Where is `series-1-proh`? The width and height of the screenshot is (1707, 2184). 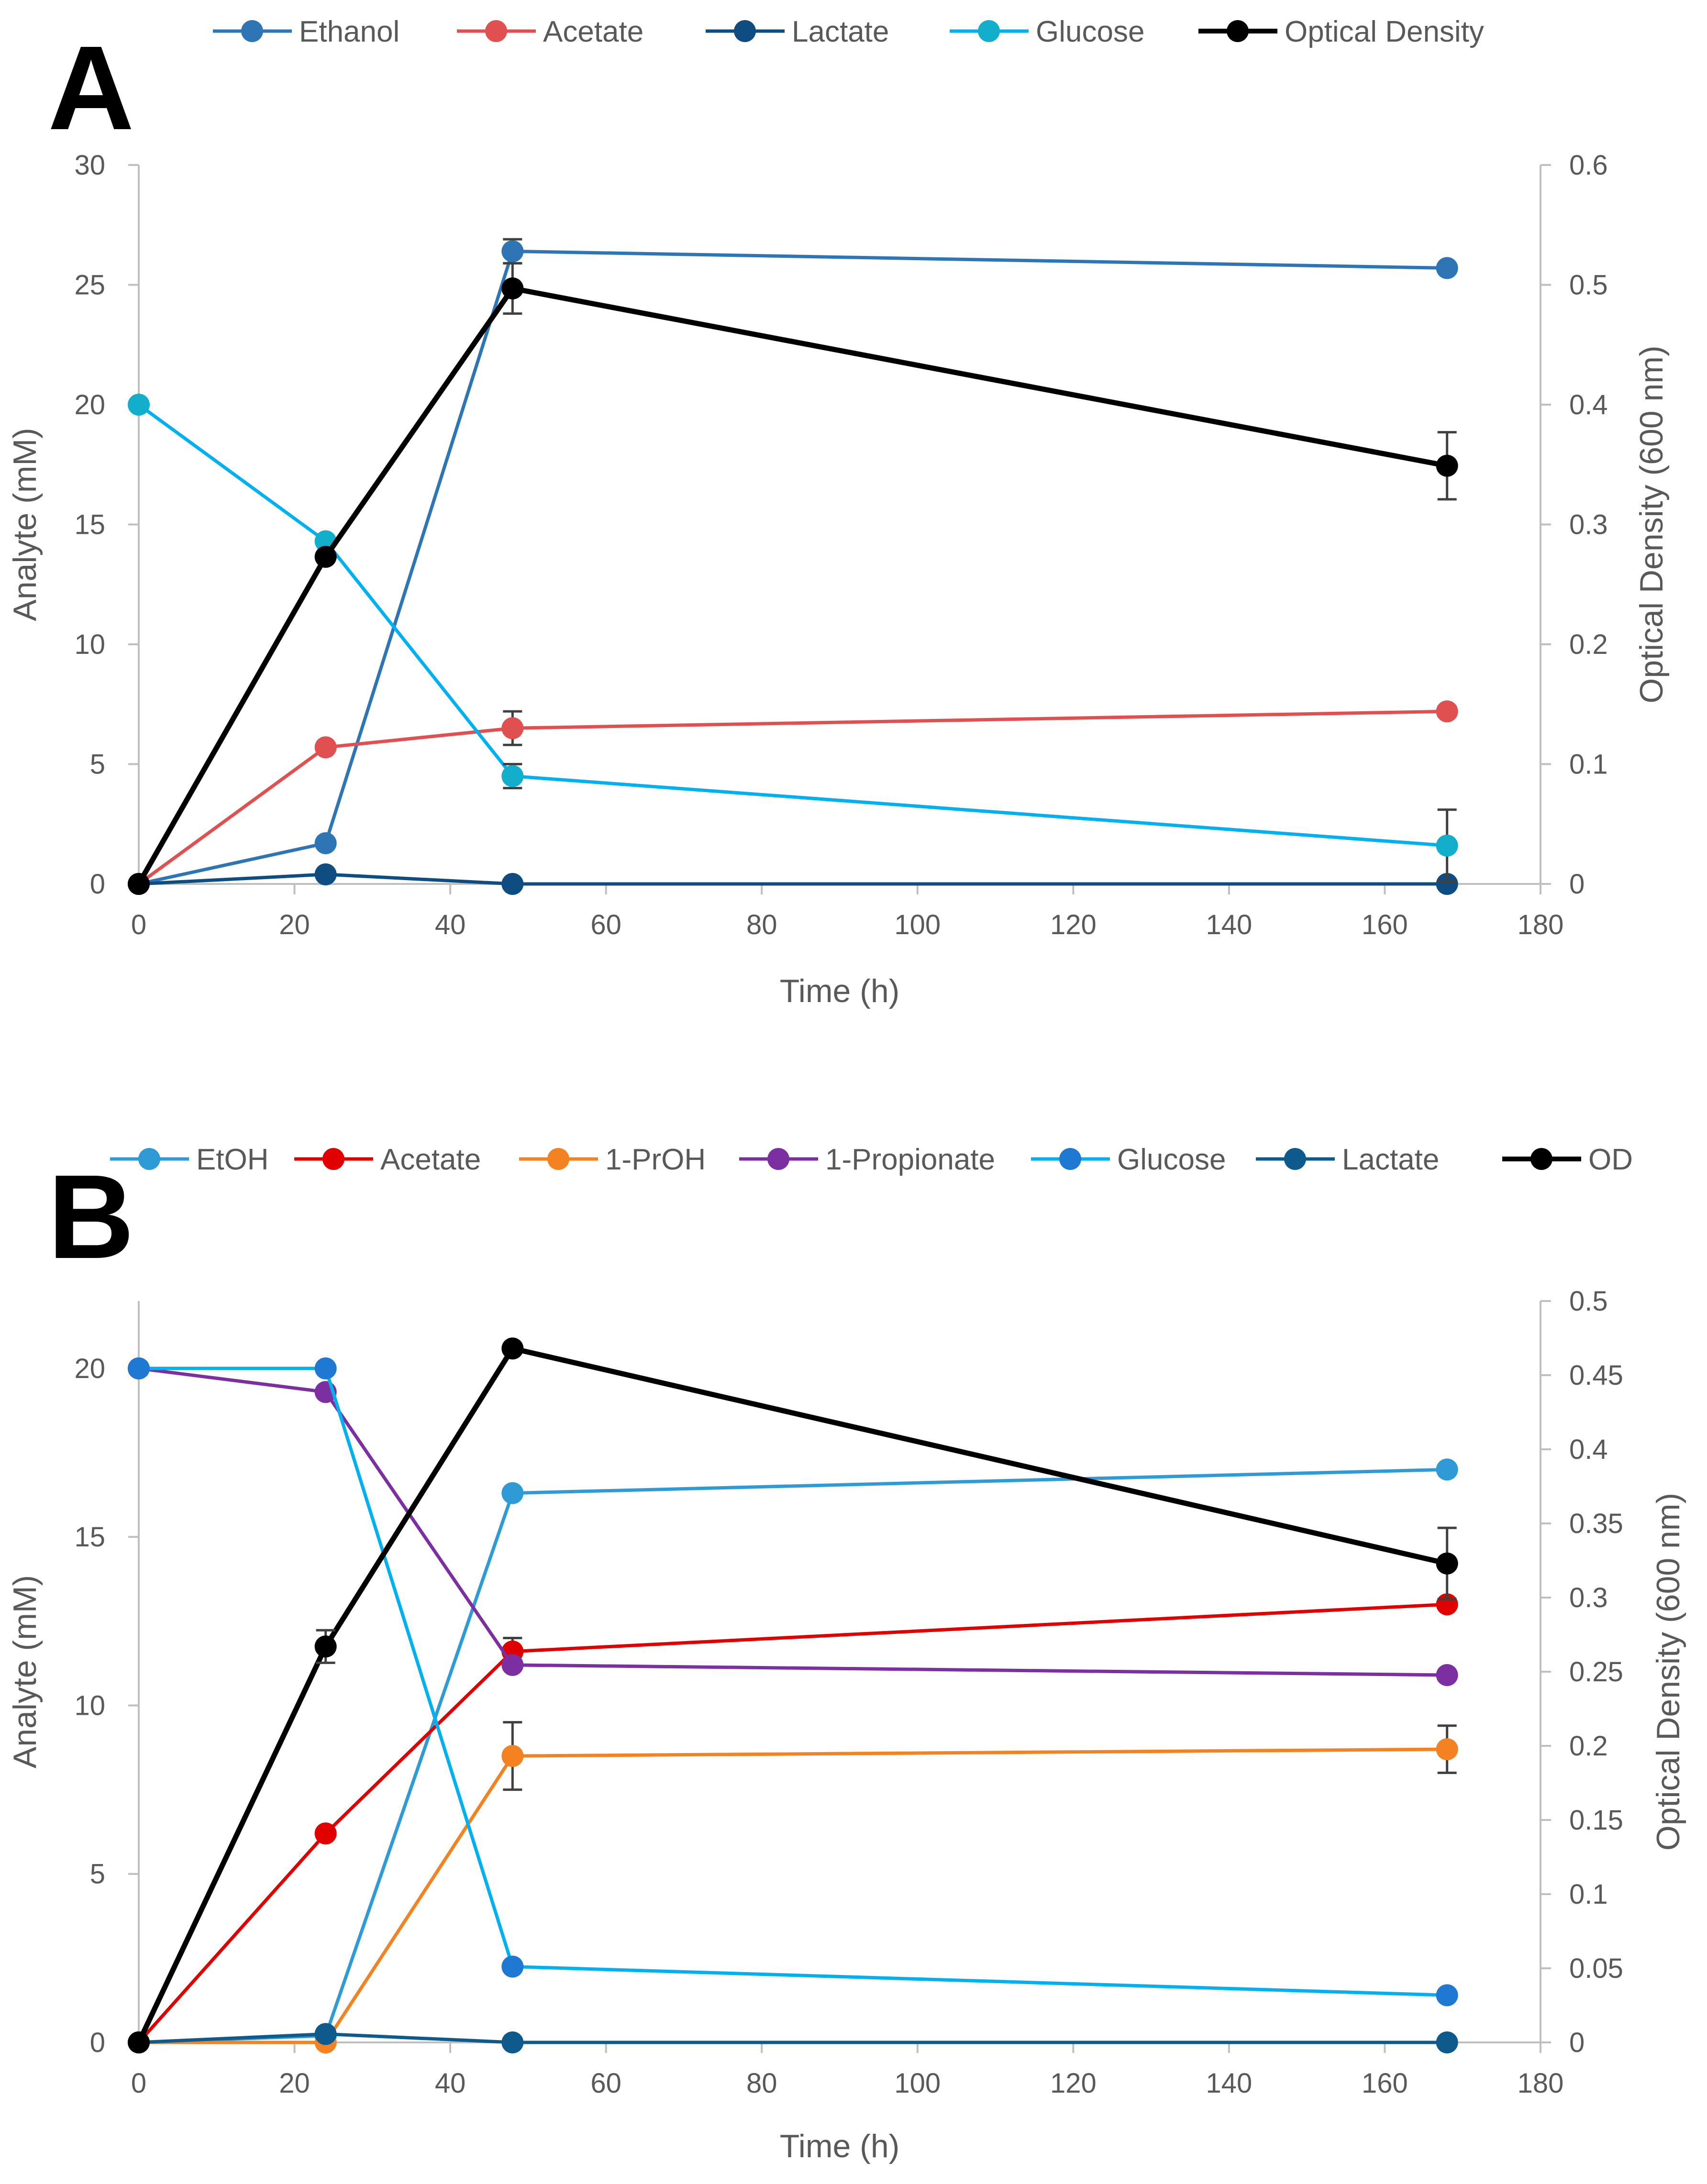 series-1-proh is located at coordinates (793, 1887).